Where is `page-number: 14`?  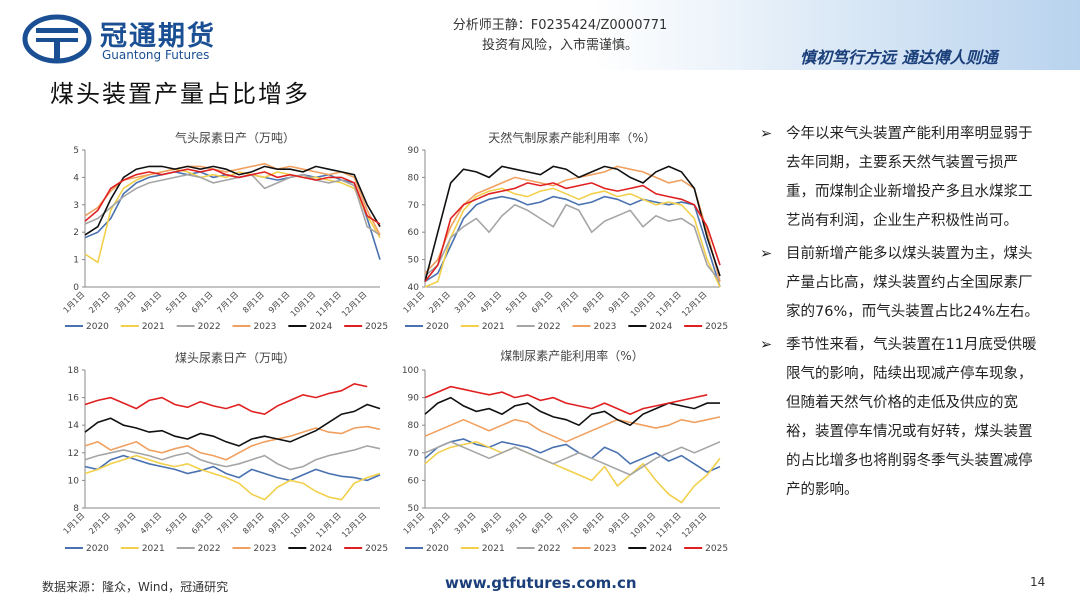 page-number: 14 is located at coordinates (1038, 582).